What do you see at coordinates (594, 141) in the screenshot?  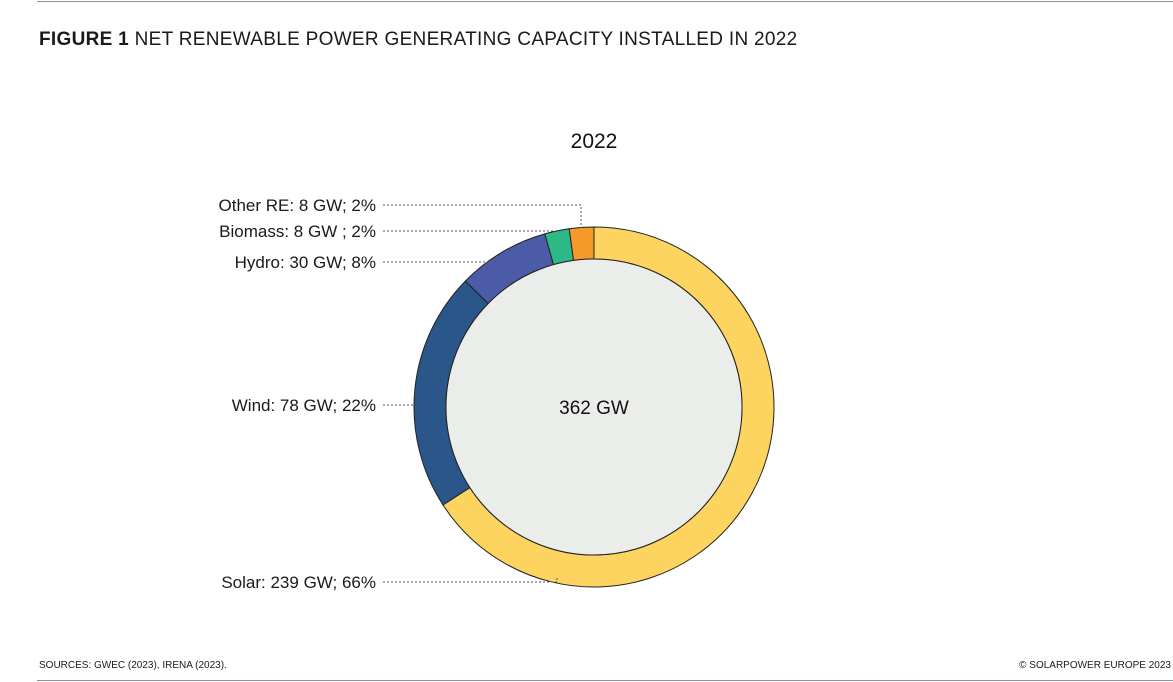 I see `chart-title: 2022` at bounding box center [594, 141].